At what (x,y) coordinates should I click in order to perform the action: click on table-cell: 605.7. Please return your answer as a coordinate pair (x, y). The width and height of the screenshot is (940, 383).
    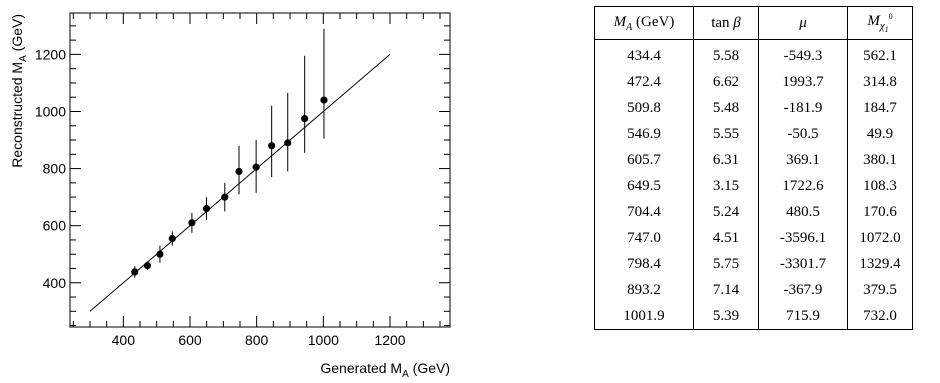
    Looking at the image, I should click on (644, 160).